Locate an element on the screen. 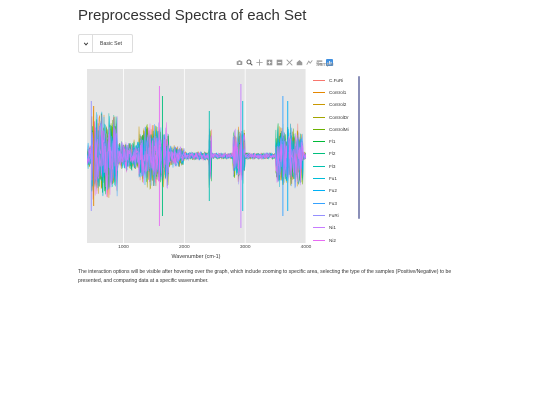 This screenshot has height=405, width=540. legend-item: Fl3 is located at coordinates (335, 166).